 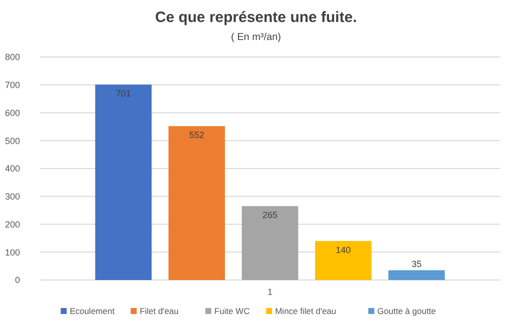 What do you see at coordinates (159, 311) in the screenshot?
I see `legend-label: Filet d'eau` at bounding box center [159, 311].